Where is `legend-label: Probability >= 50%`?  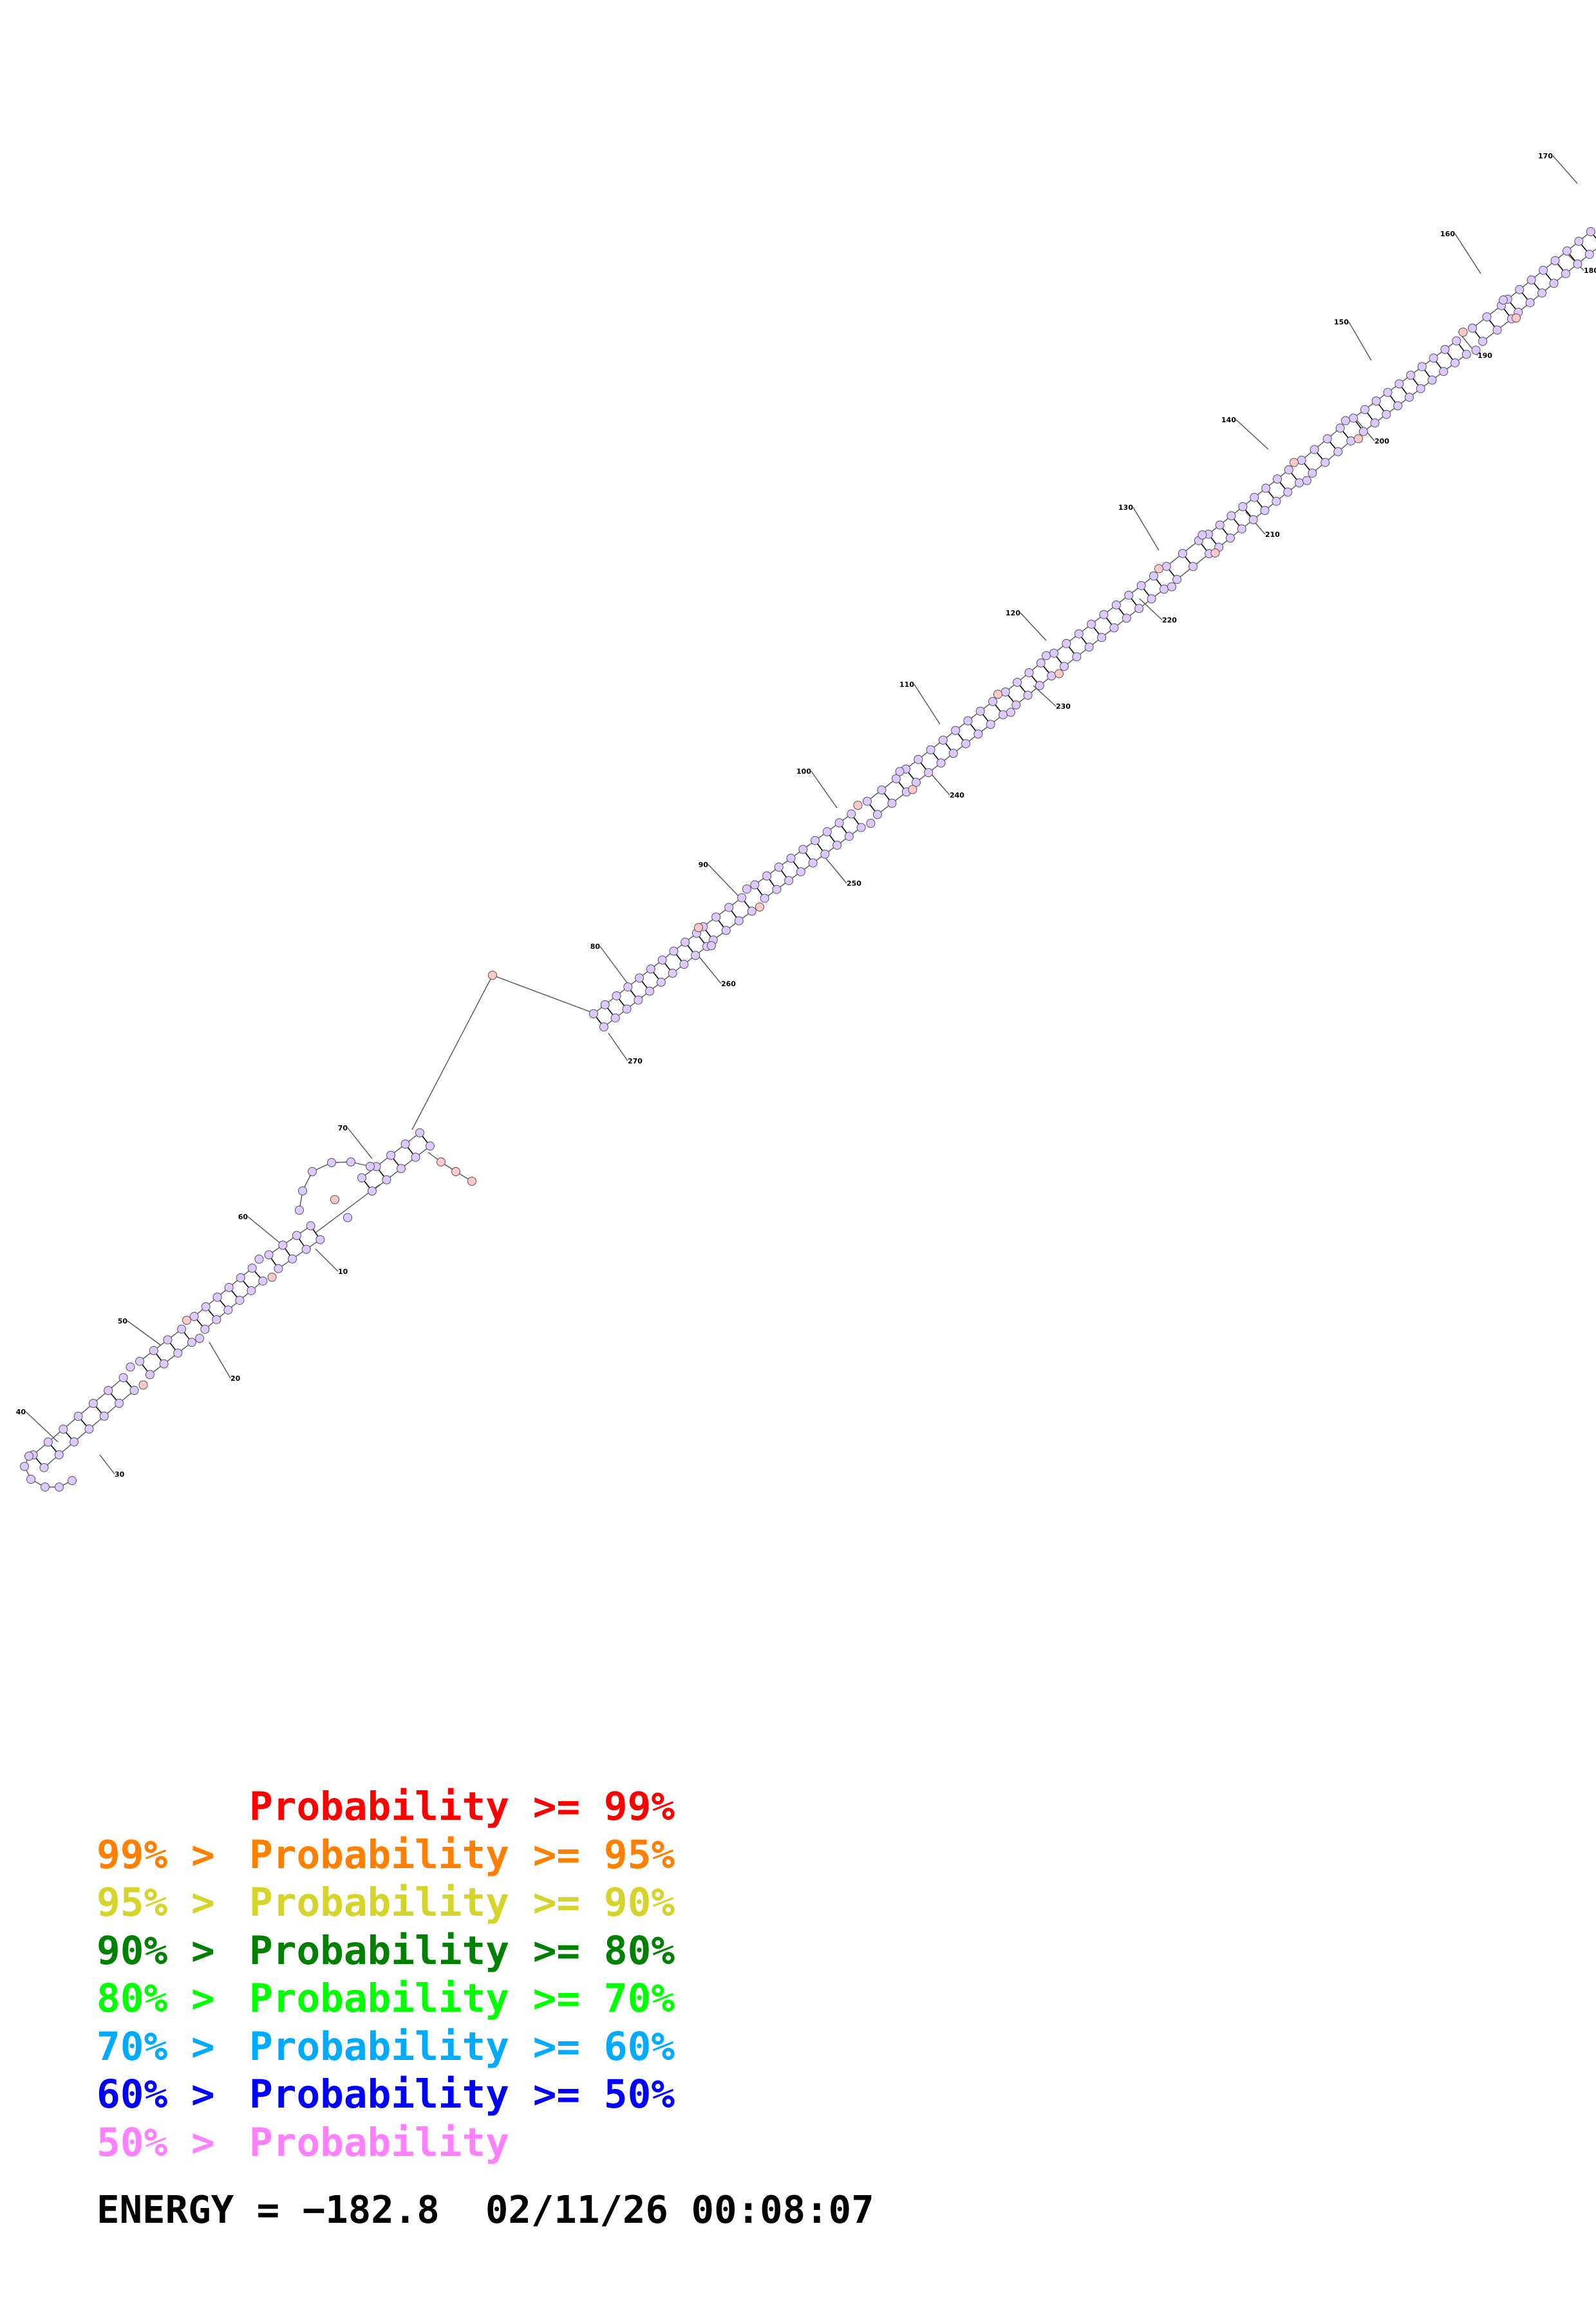 legend-label: Probability >= 50% is located at coordinates (462, 2095).